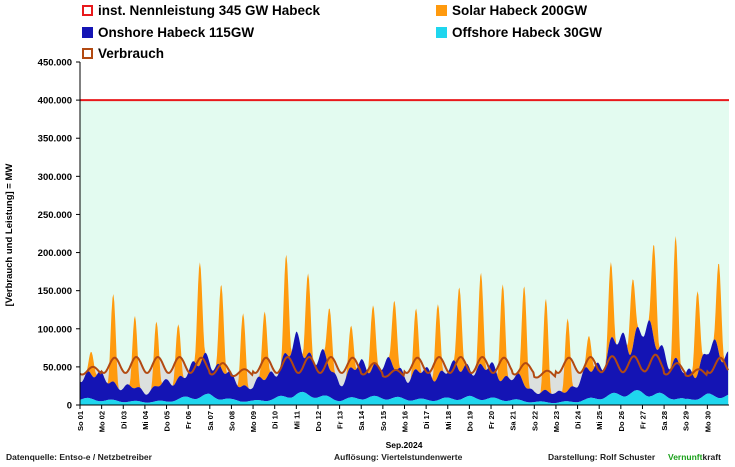 This screenshot has height=467, width=735. What do you see at coordinates (383, 421) in the screenshot?
I see `x-tick-label: So 15` at bounding box center [383, 421].